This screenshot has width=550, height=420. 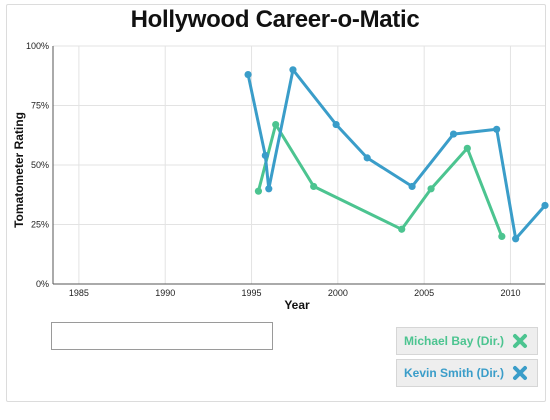 I want to click on y-tick-label: 0%, so click(x=42, y=284).